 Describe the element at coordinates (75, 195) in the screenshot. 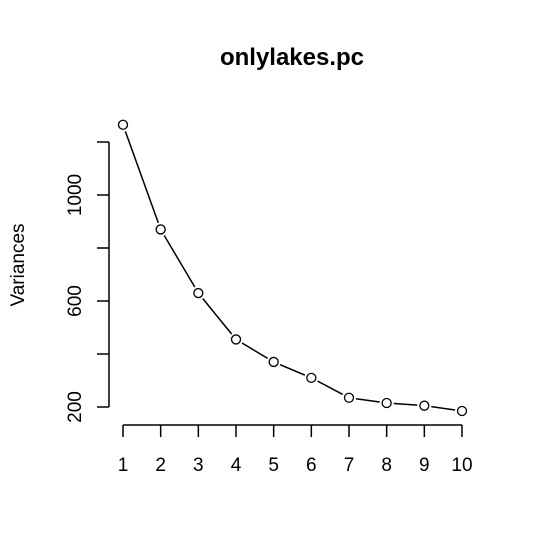

I see `y-tick-label-1000: 1000` at that location.